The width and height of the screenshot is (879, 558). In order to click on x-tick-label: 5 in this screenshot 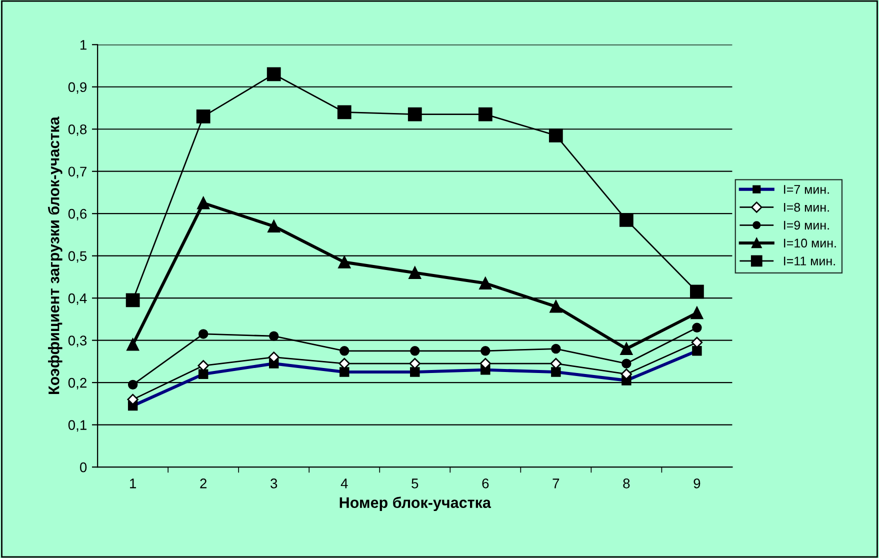, I will do `click(415, 483)`.